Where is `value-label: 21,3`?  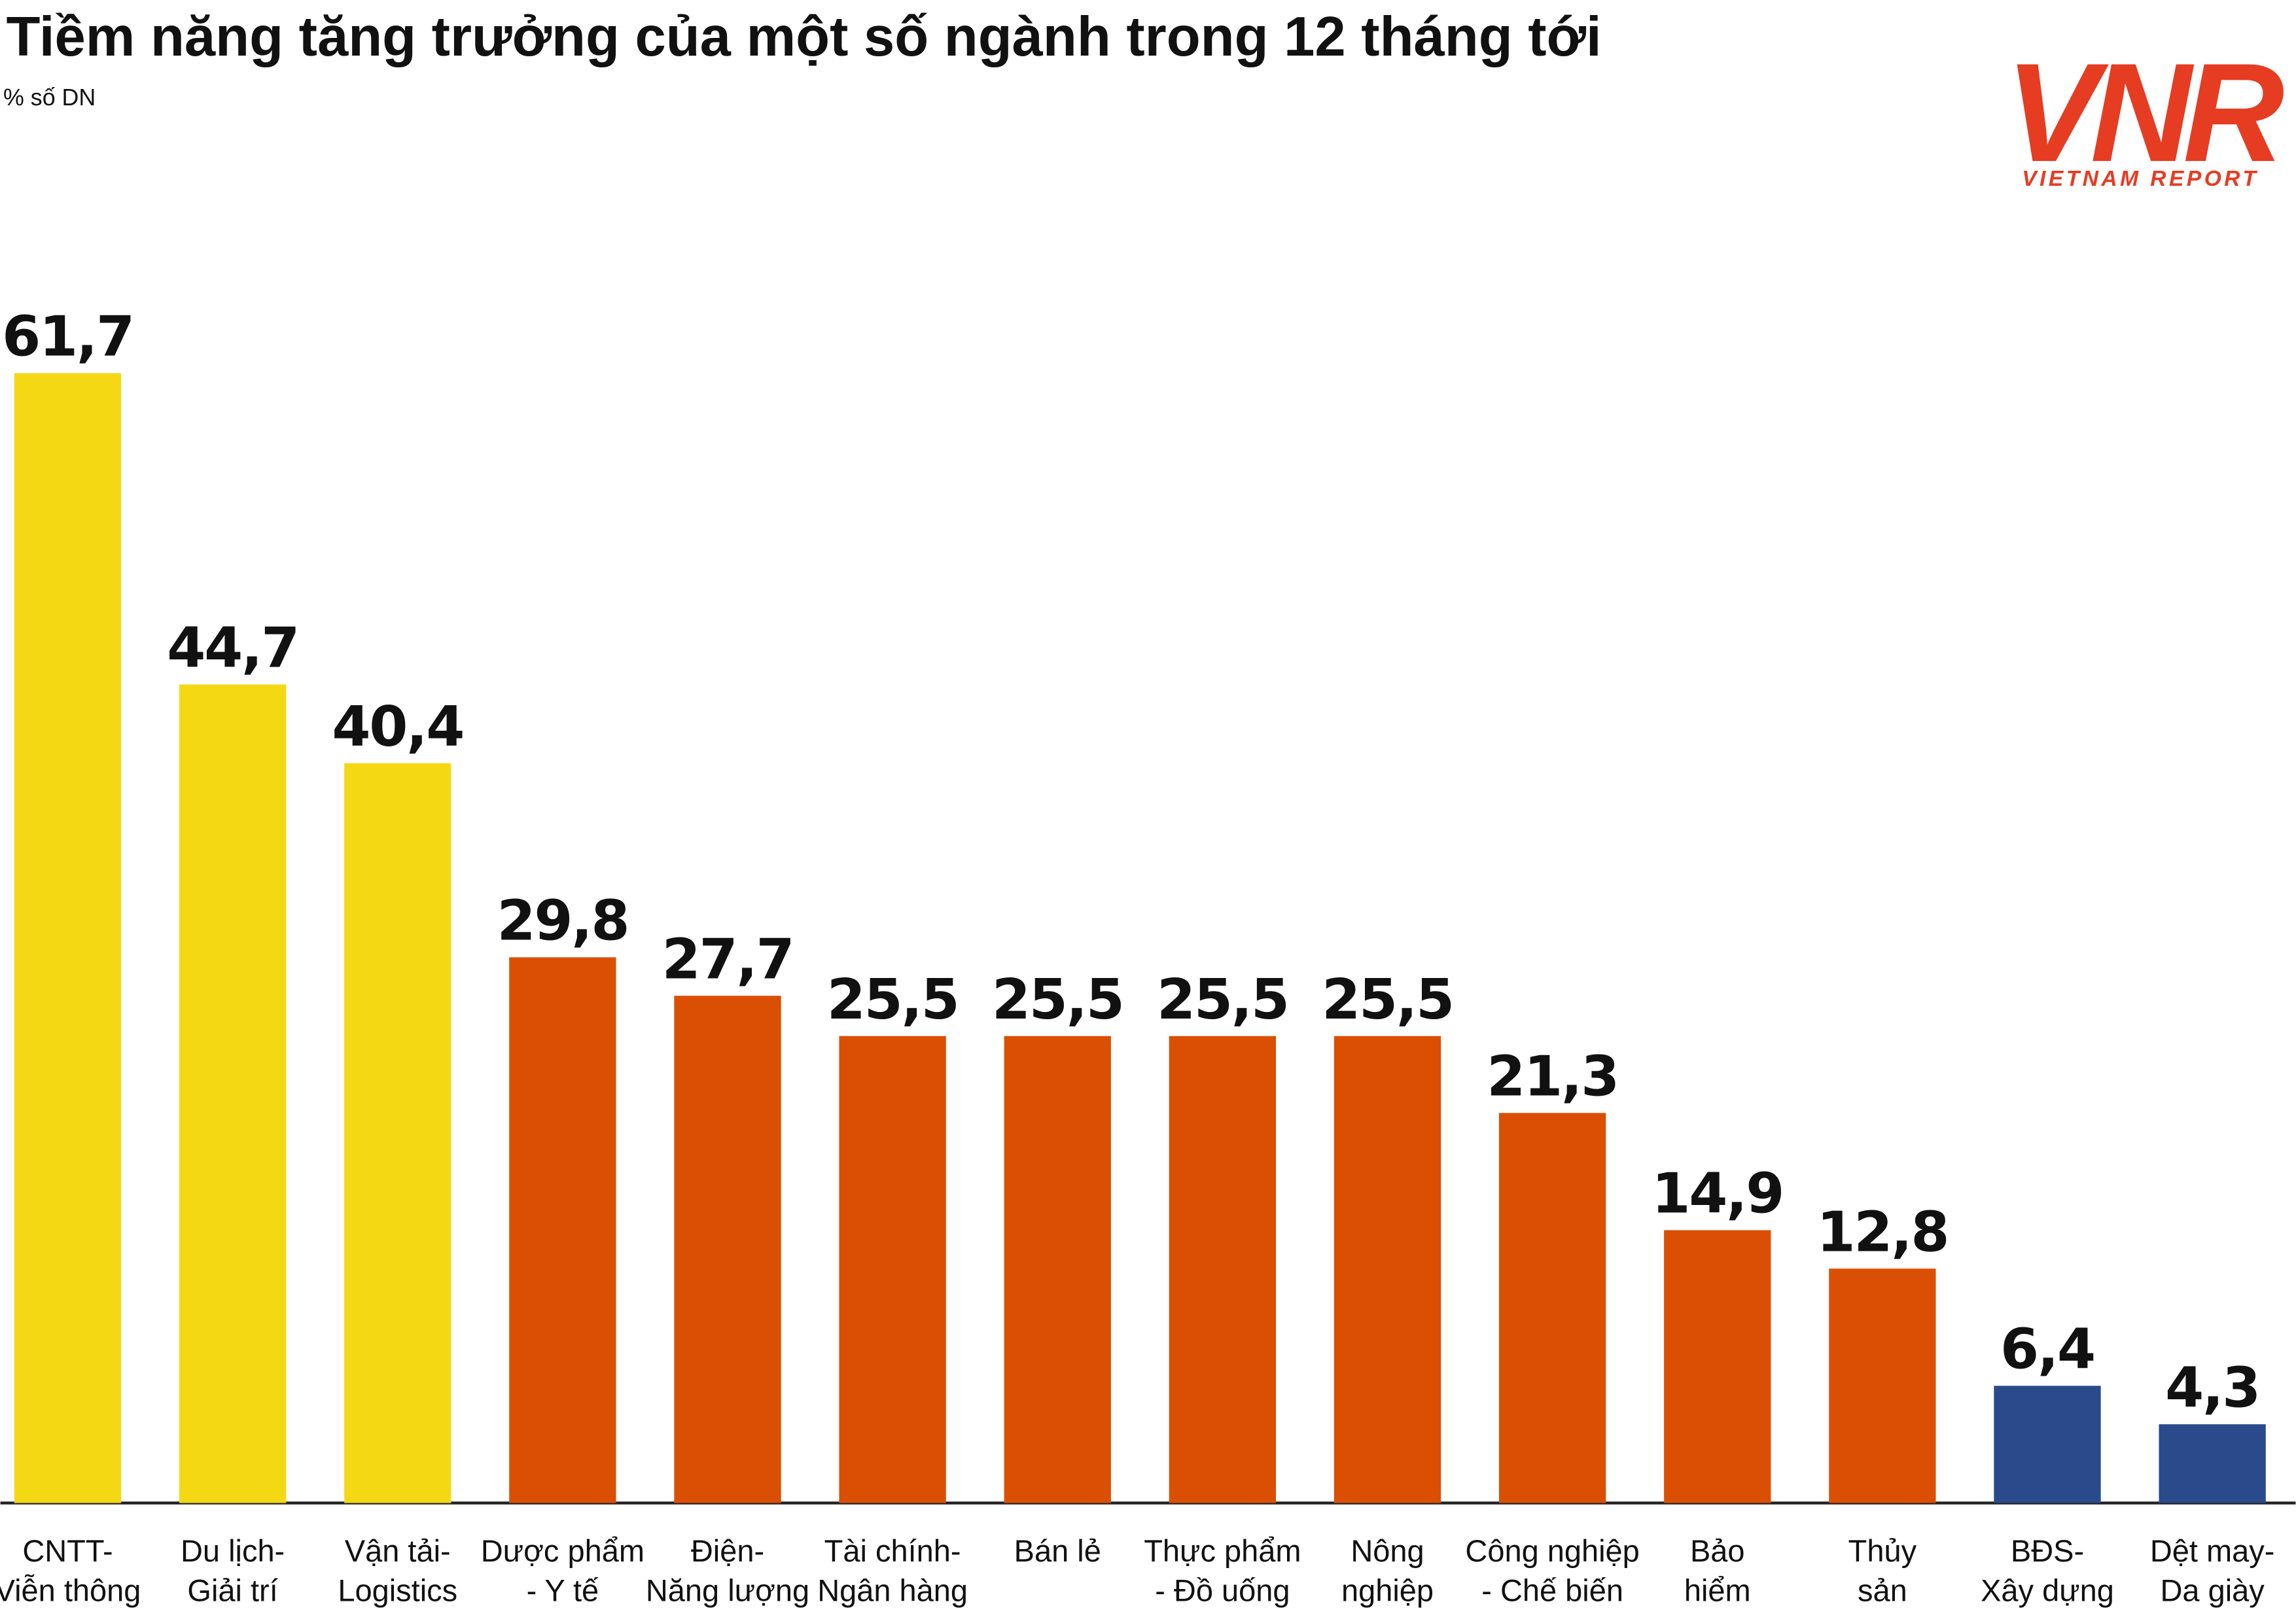
value-label: 21,3 is located at coordinates (1552, 1077).